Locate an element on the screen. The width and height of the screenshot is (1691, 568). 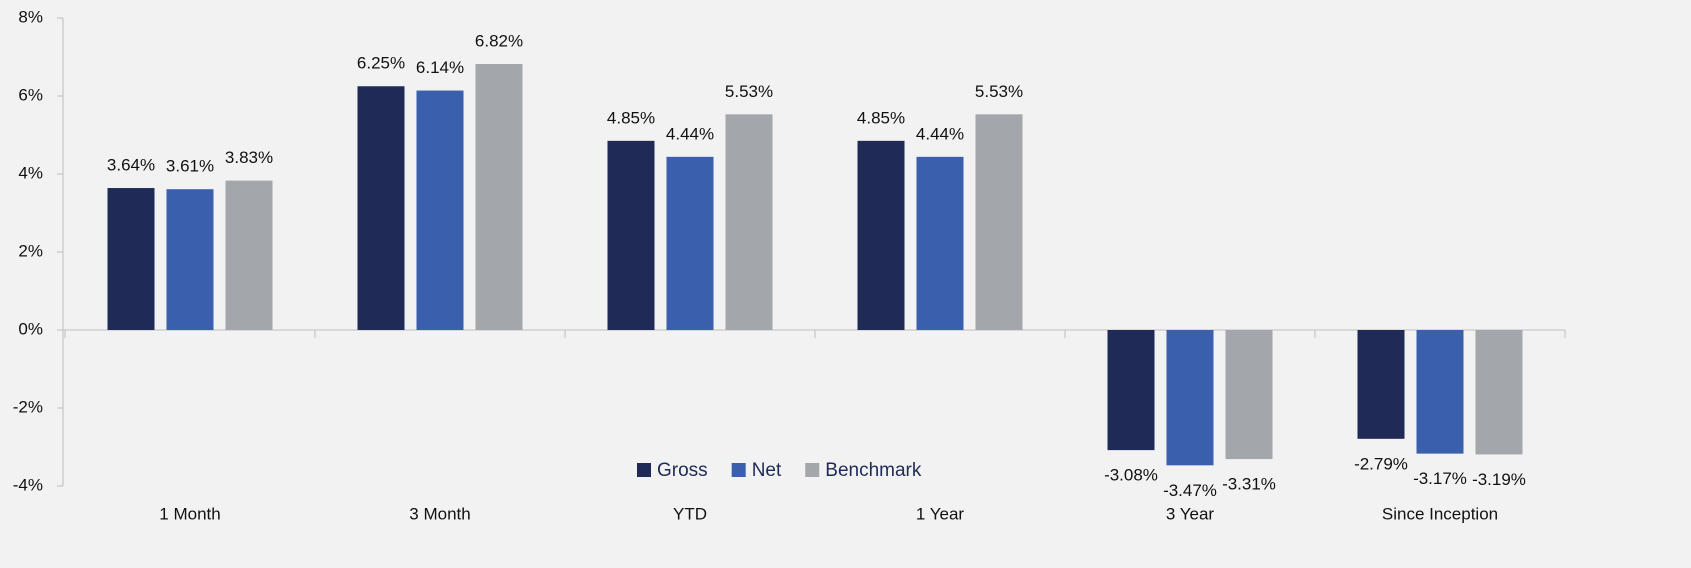
value-label: 3.83% is located at coordinates (249, 157).